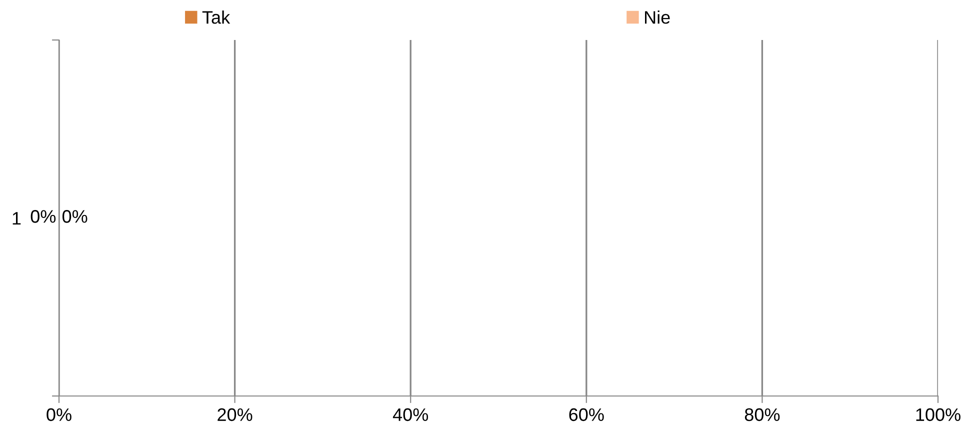  What do you see at coordinates (235, 415) in the screenshot?
I see `x-tick-label: 20%` at bounding box center [235, 415].